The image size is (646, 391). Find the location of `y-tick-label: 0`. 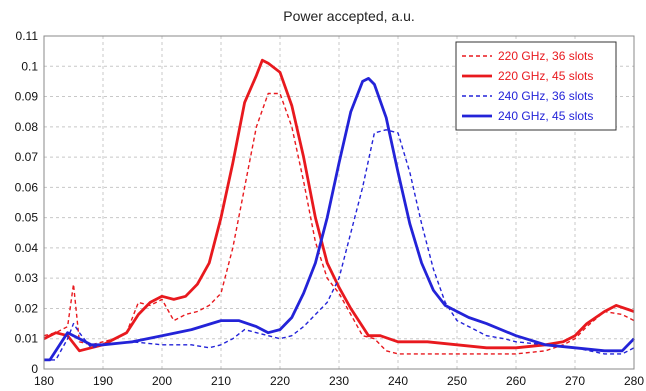

y-tick-label: 0 is located at coordinates (34, 369).